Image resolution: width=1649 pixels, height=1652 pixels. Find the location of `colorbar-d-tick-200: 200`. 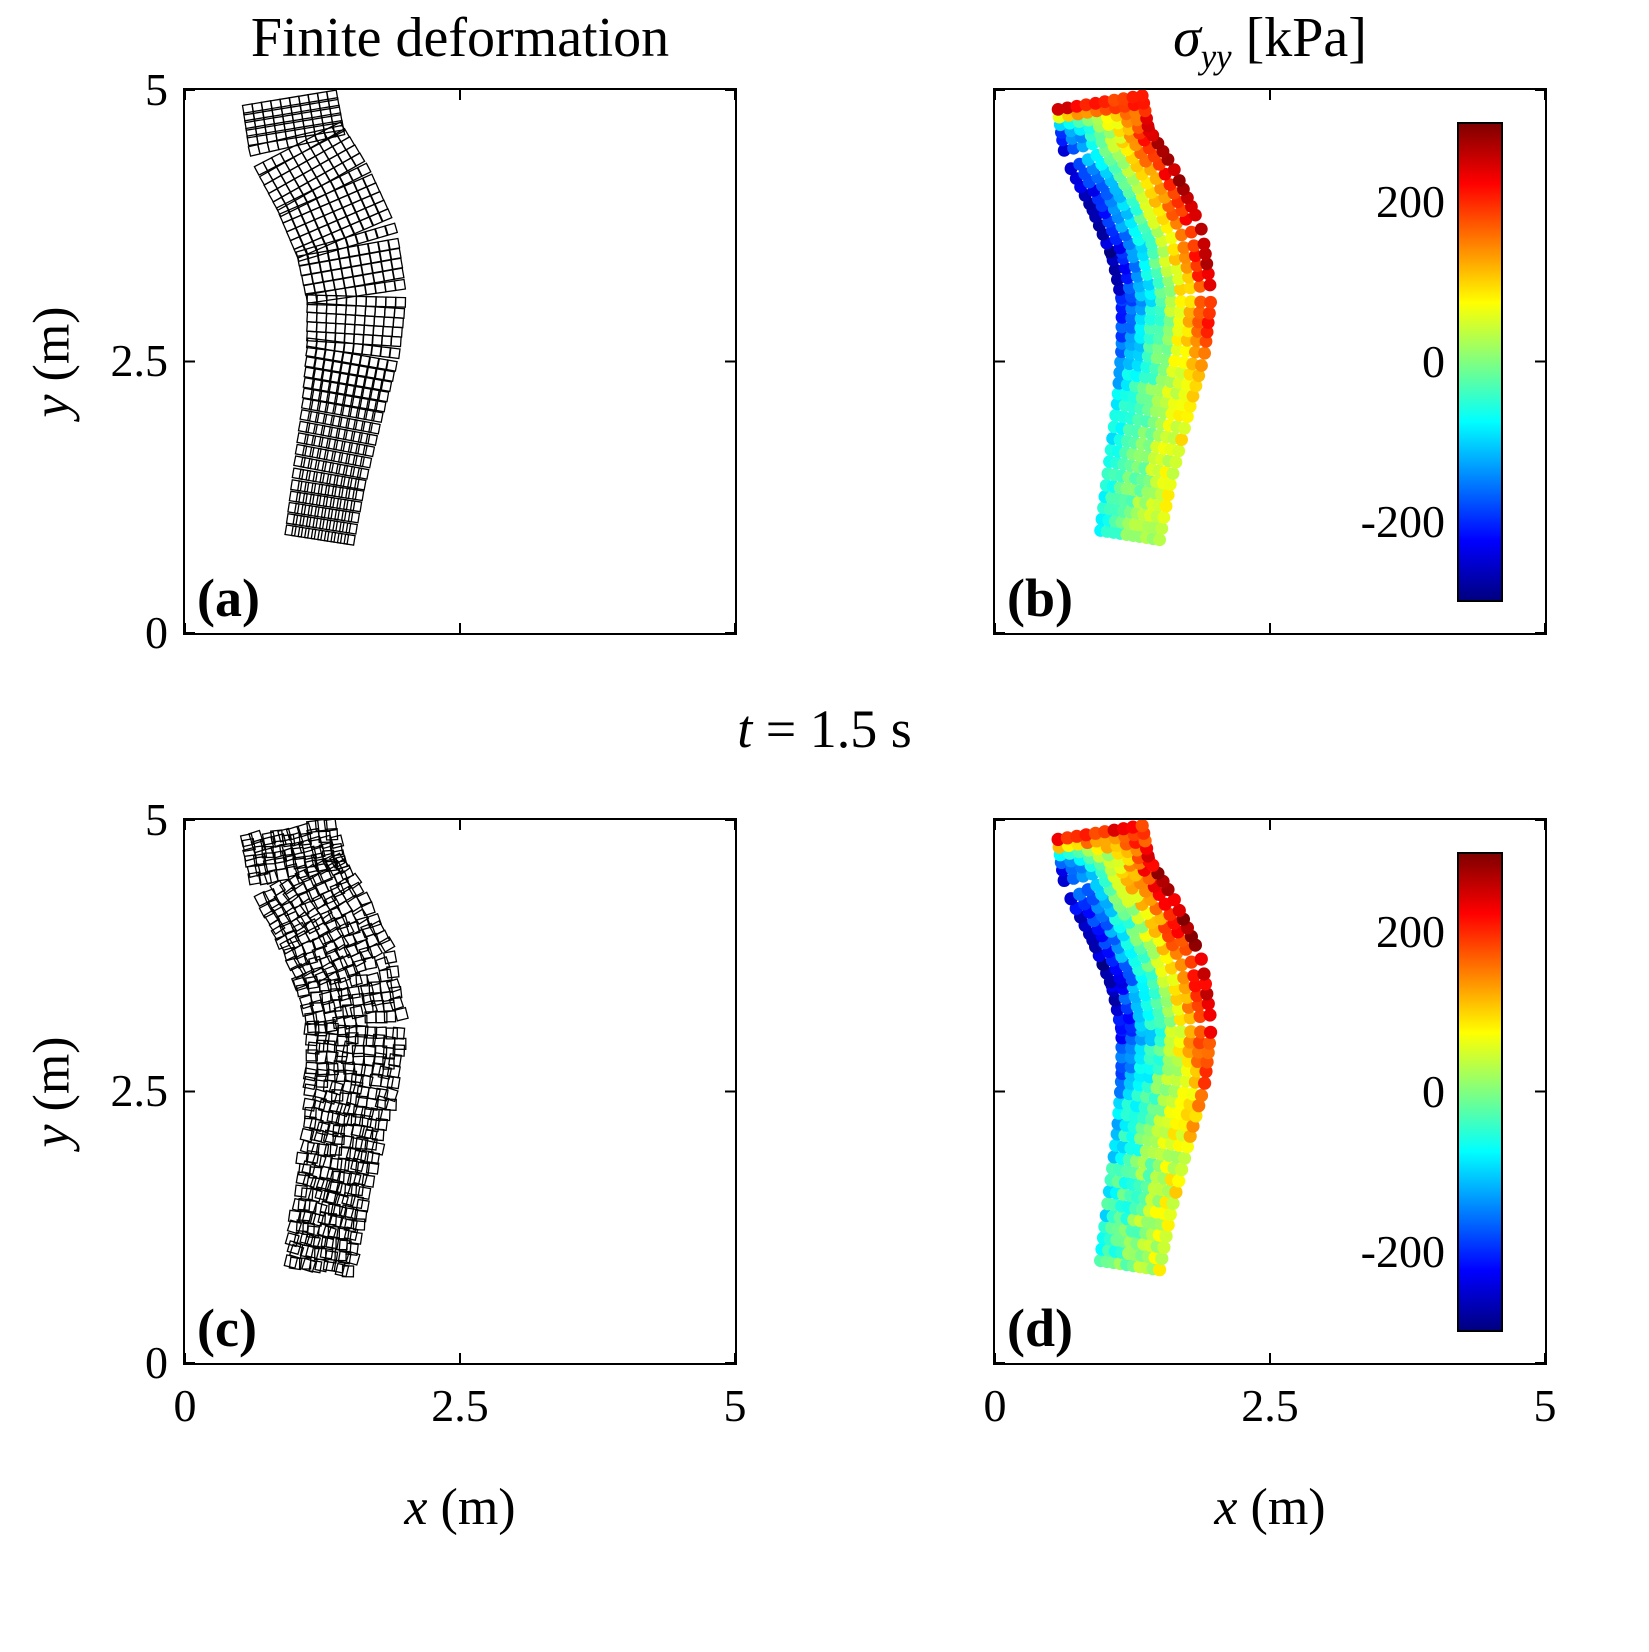

colorbar-d-tick-200: 200 is located at coordinates (1410, 931).